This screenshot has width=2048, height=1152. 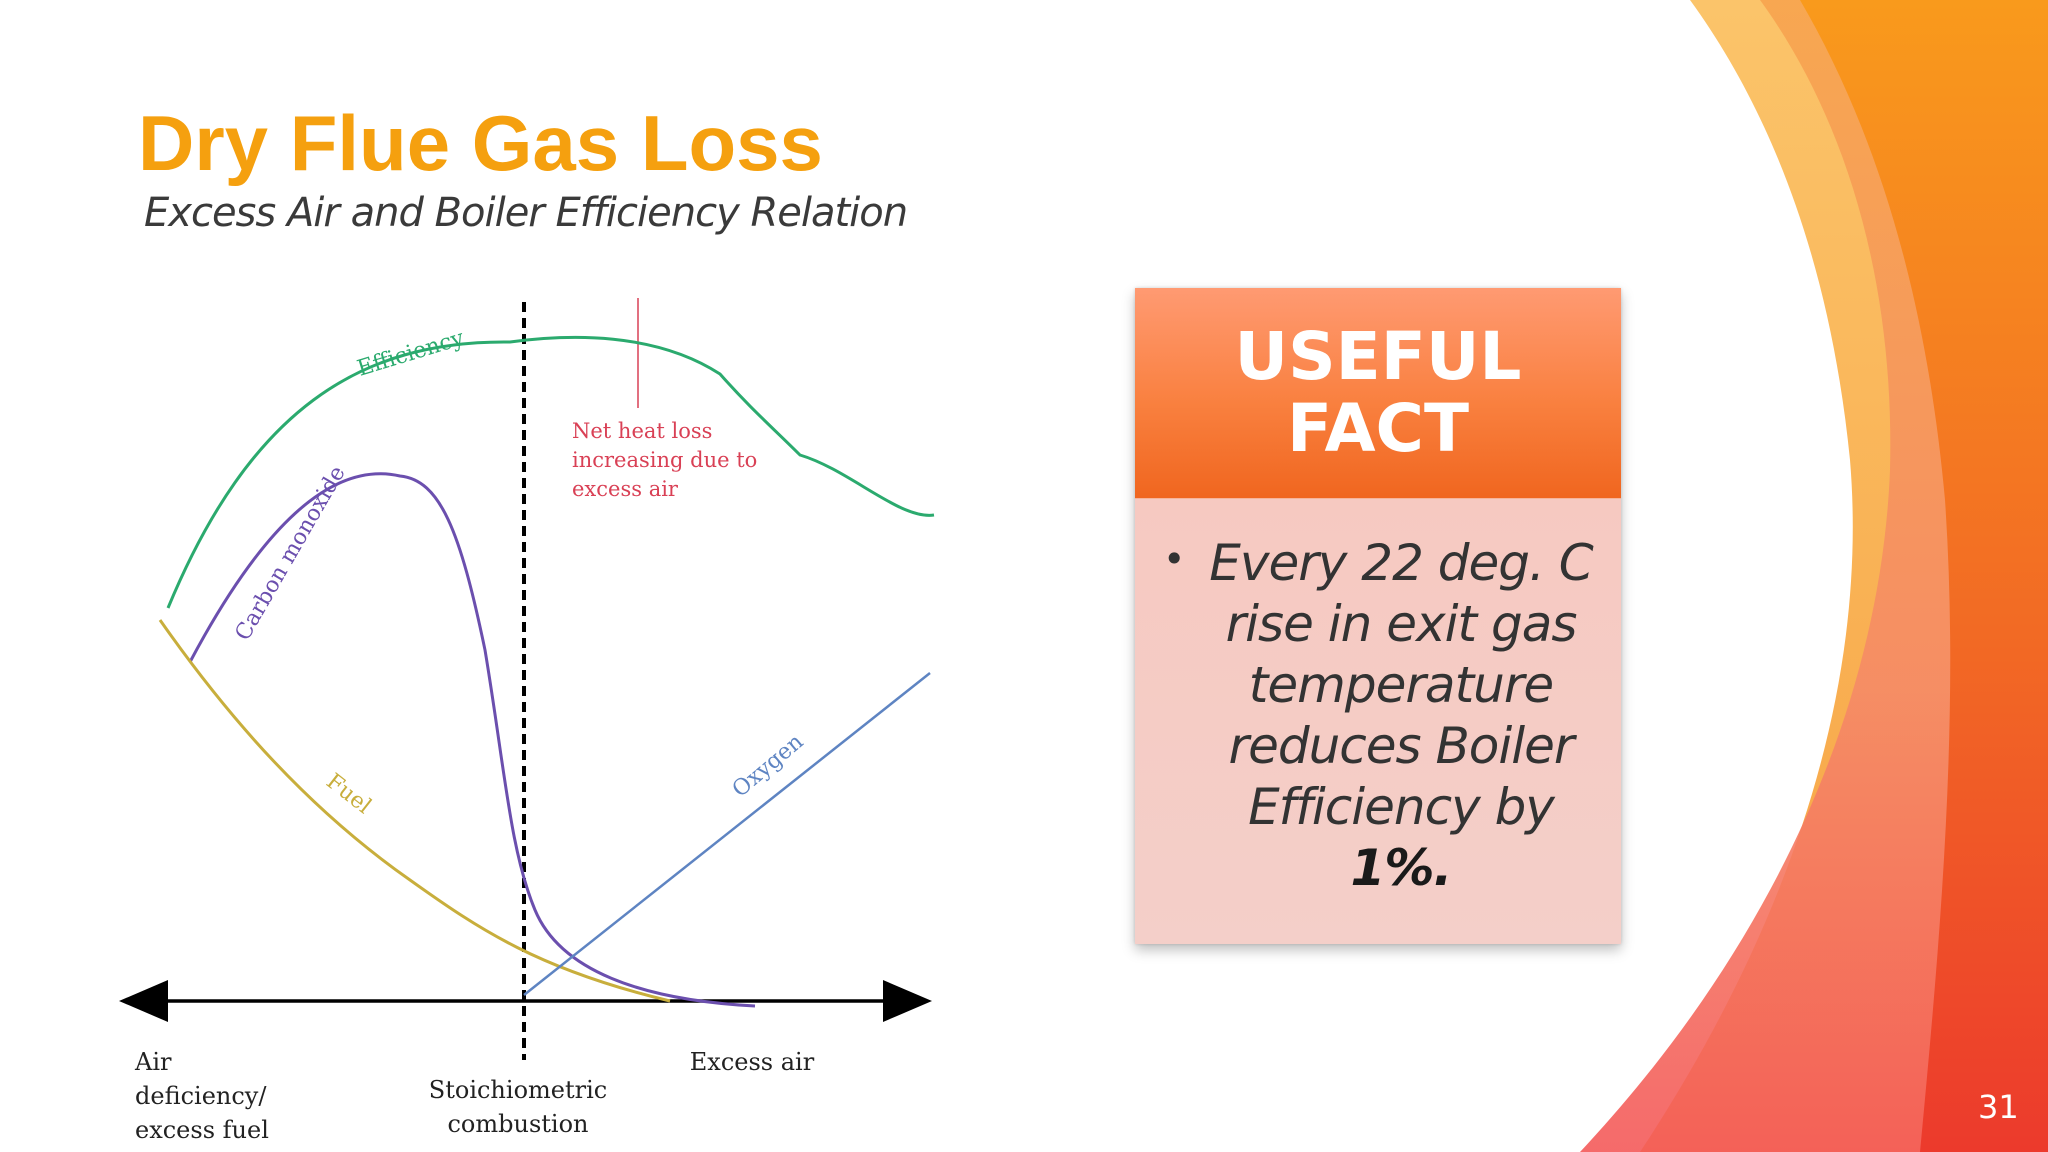 I want to click on oxygen-line, so click(x=727, y=834).